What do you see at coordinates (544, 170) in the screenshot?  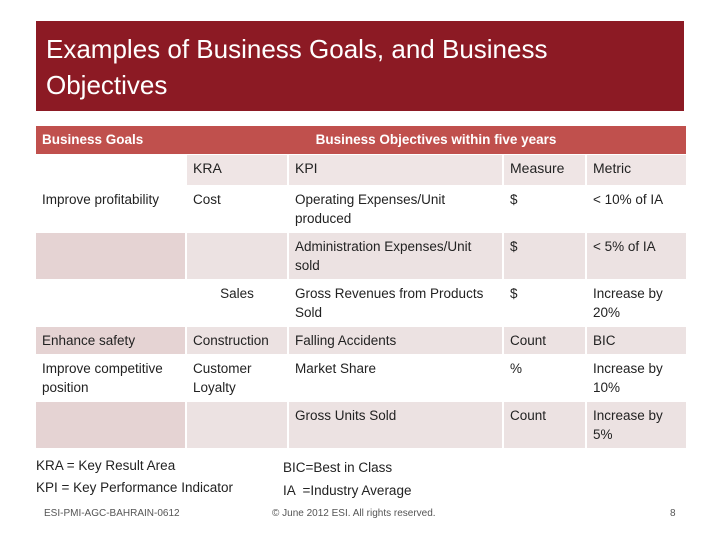 I see `subheader-measure: Measure` at bounding box center [544, 170].